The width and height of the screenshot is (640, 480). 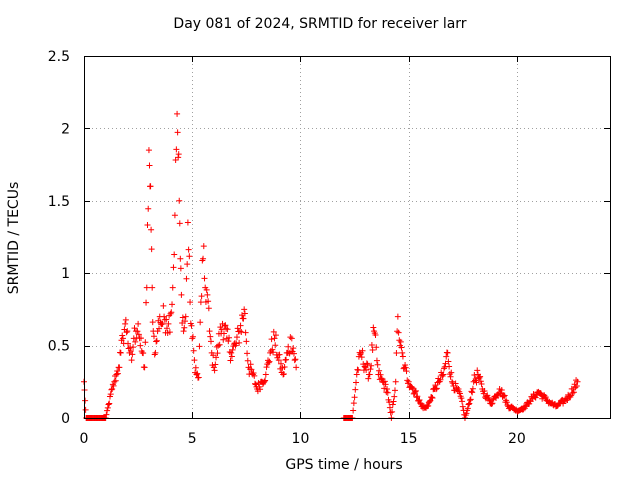 I want to click on y-tick-label: 0, so click(x=65, y=419).